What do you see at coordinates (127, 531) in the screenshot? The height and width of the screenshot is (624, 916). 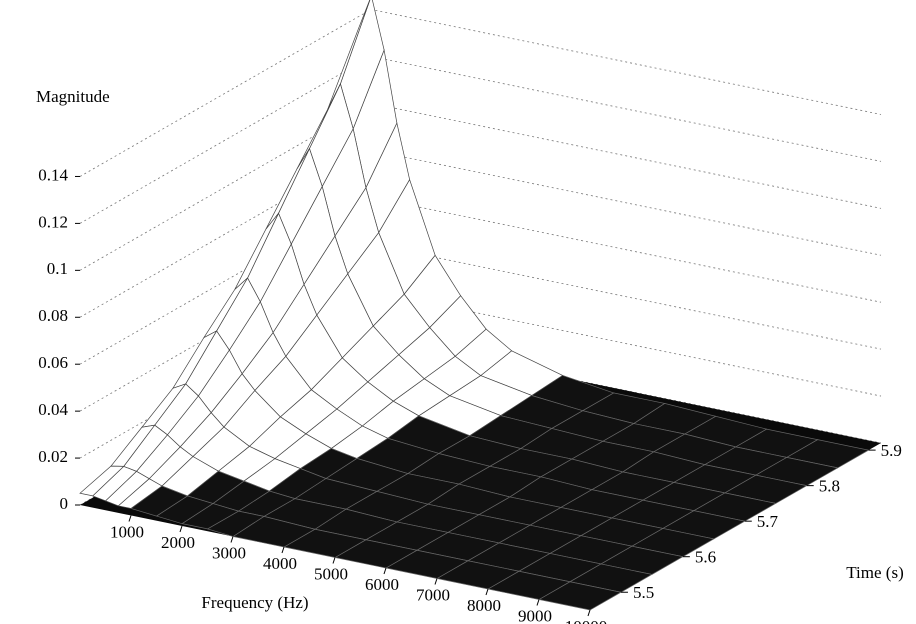 I see `x-tick-label: 1000` at bounding box center [127, 531].